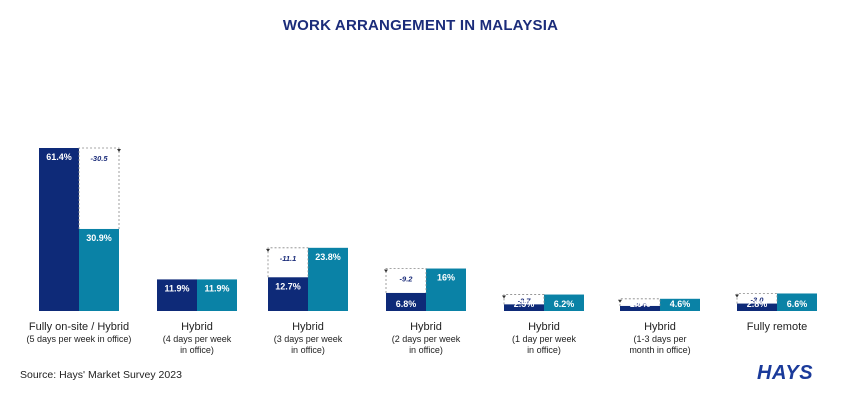 This screenshot has width=841, height=400. What do you see at coordinates (59, 157) in the screenshot?
I see `value-label: 61.4%` at bounding box center [59, 157].